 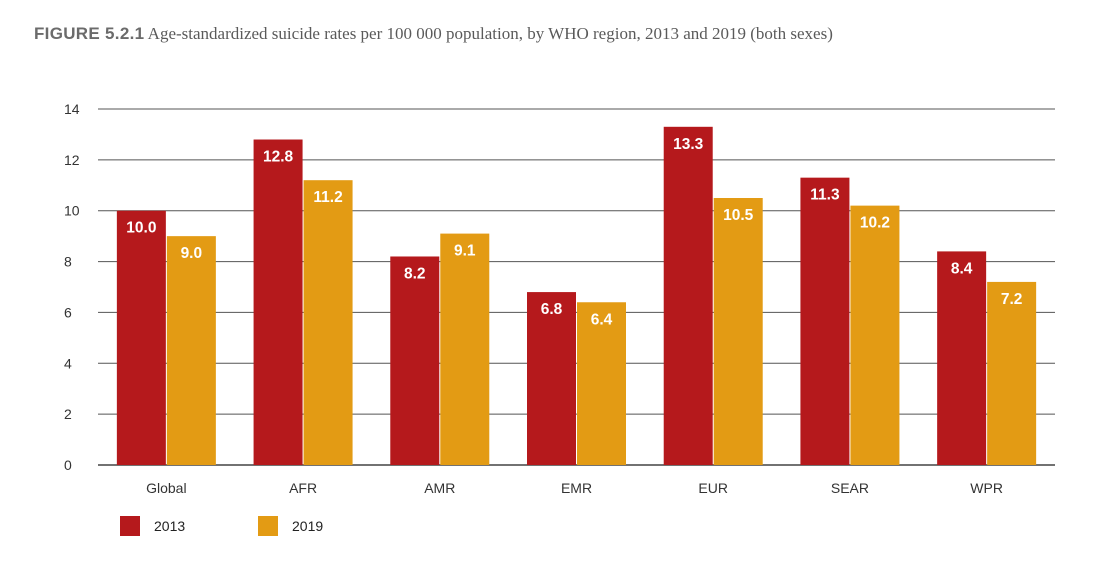 I want to click on data-label: 8.4, so click(x=962, y=268).